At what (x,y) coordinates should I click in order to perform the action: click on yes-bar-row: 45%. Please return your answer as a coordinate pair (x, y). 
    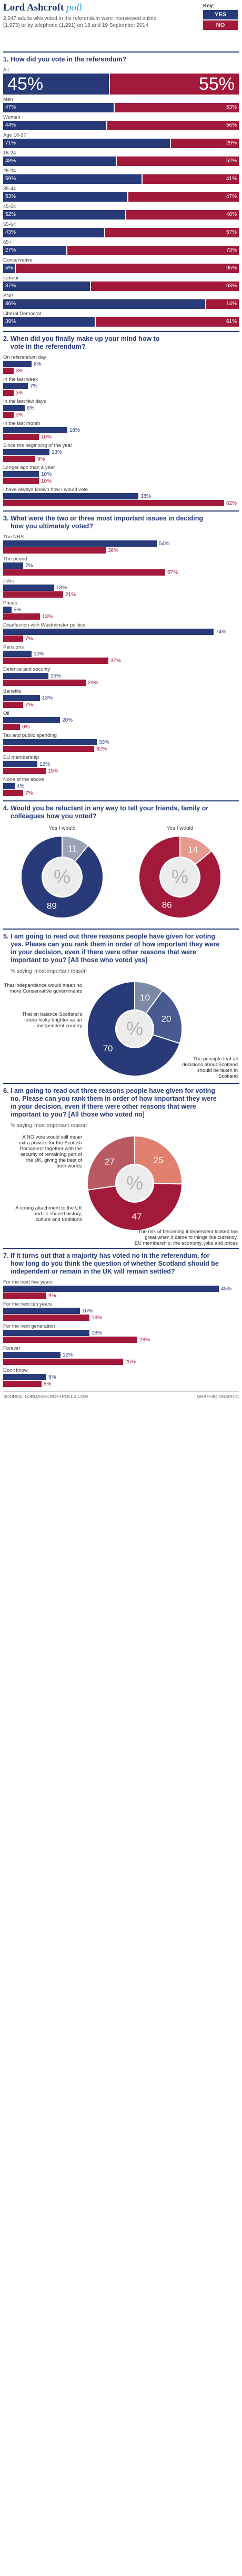
    Looking at the image, I should click on (121, 1289).